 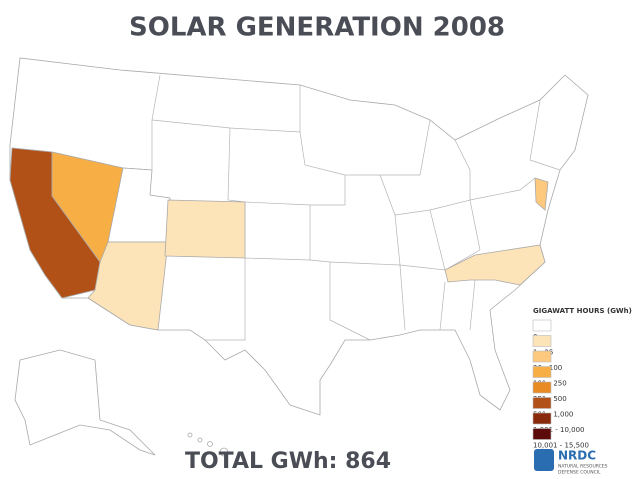 What do you see at coordinates (317, 28) in the screenshot?
I see `title: SOLAR GENERATION 2008` at bounding box center [317, 28].